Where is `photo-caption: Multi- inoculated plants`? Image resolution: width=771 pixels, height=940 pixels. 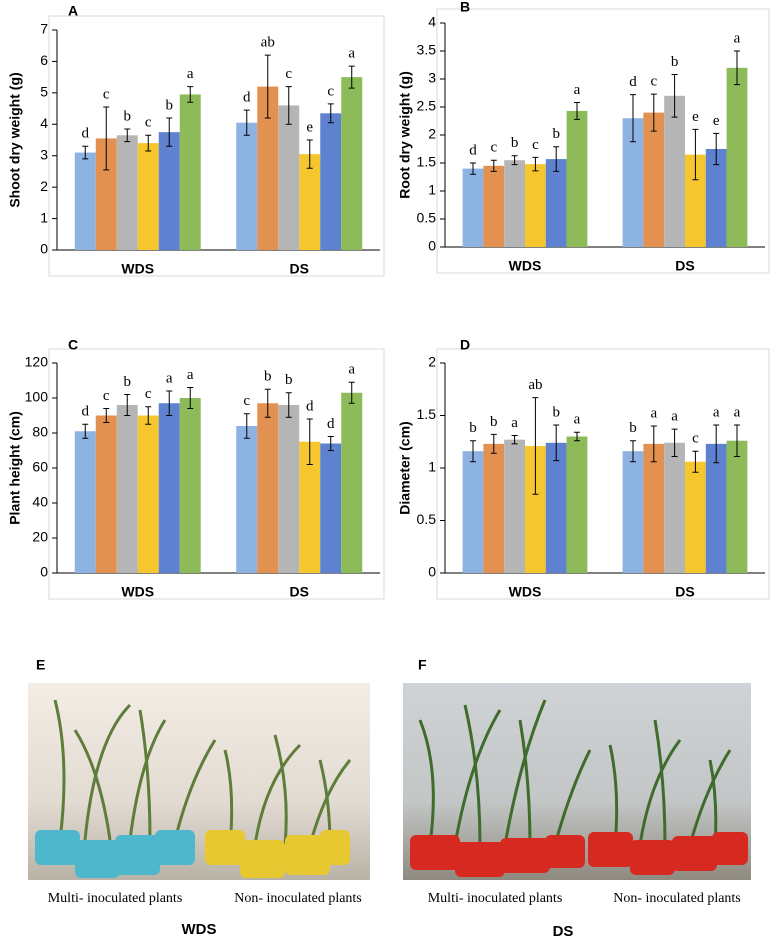 photo-caption: Multi- inoculated plants is located at coordinates (495, 898).